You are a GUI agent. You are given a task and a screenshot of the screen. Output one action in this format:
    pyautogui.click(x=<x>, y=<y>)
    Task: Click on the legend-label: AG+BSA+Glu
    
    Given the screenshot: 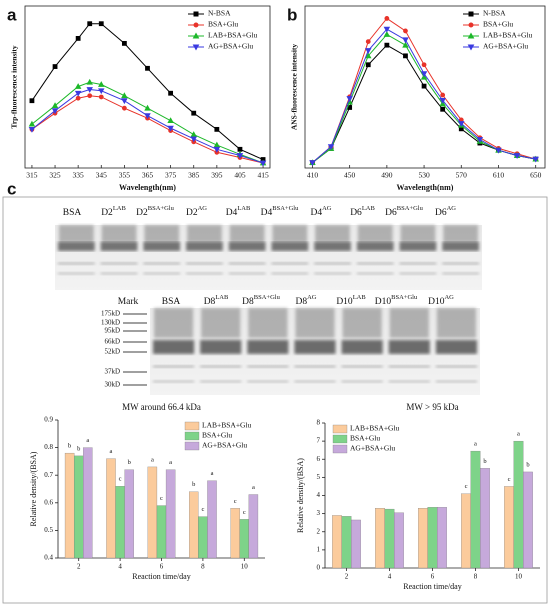 What is the action you would take?
    pyautogui.click(x=224, y=445)
    